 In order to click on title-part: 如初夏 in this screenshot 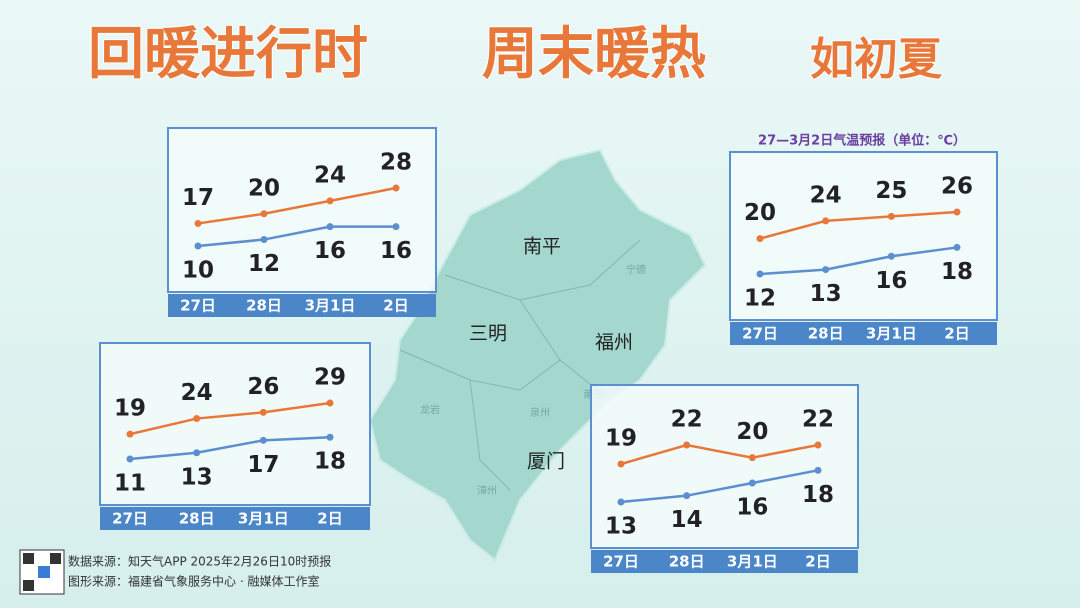, I will do `click(876, 59)`.